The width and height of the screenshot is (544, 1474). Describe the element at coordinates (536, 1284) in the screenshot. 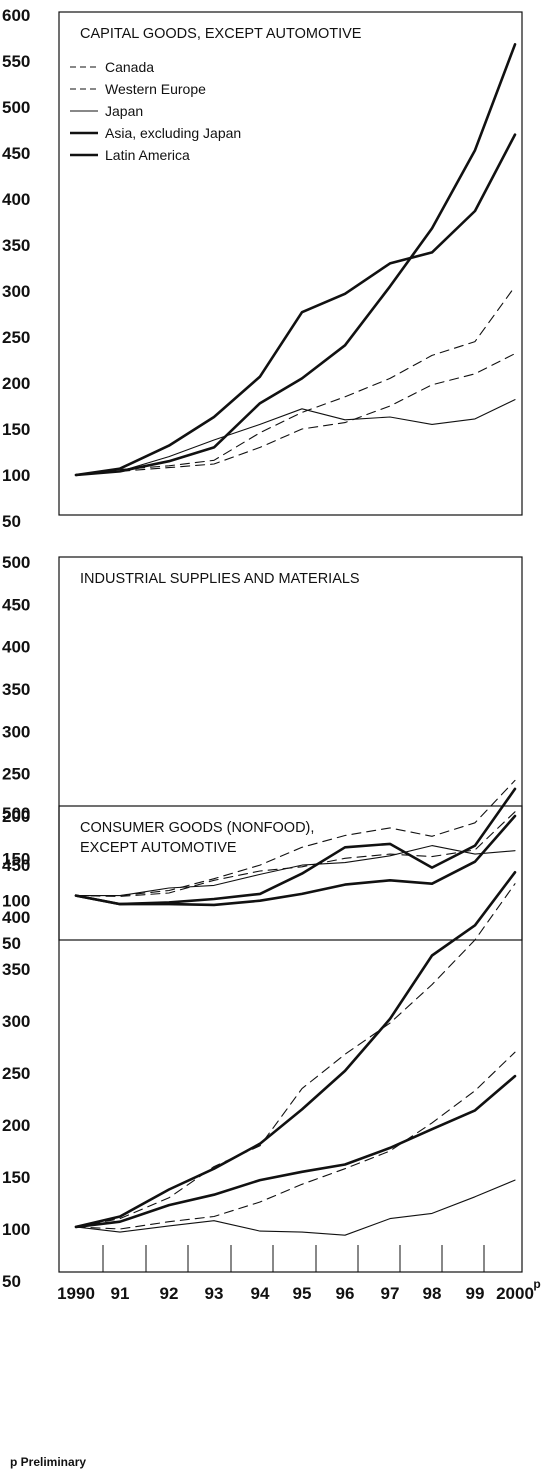

I see `x-tick-superscript: p` at that location.